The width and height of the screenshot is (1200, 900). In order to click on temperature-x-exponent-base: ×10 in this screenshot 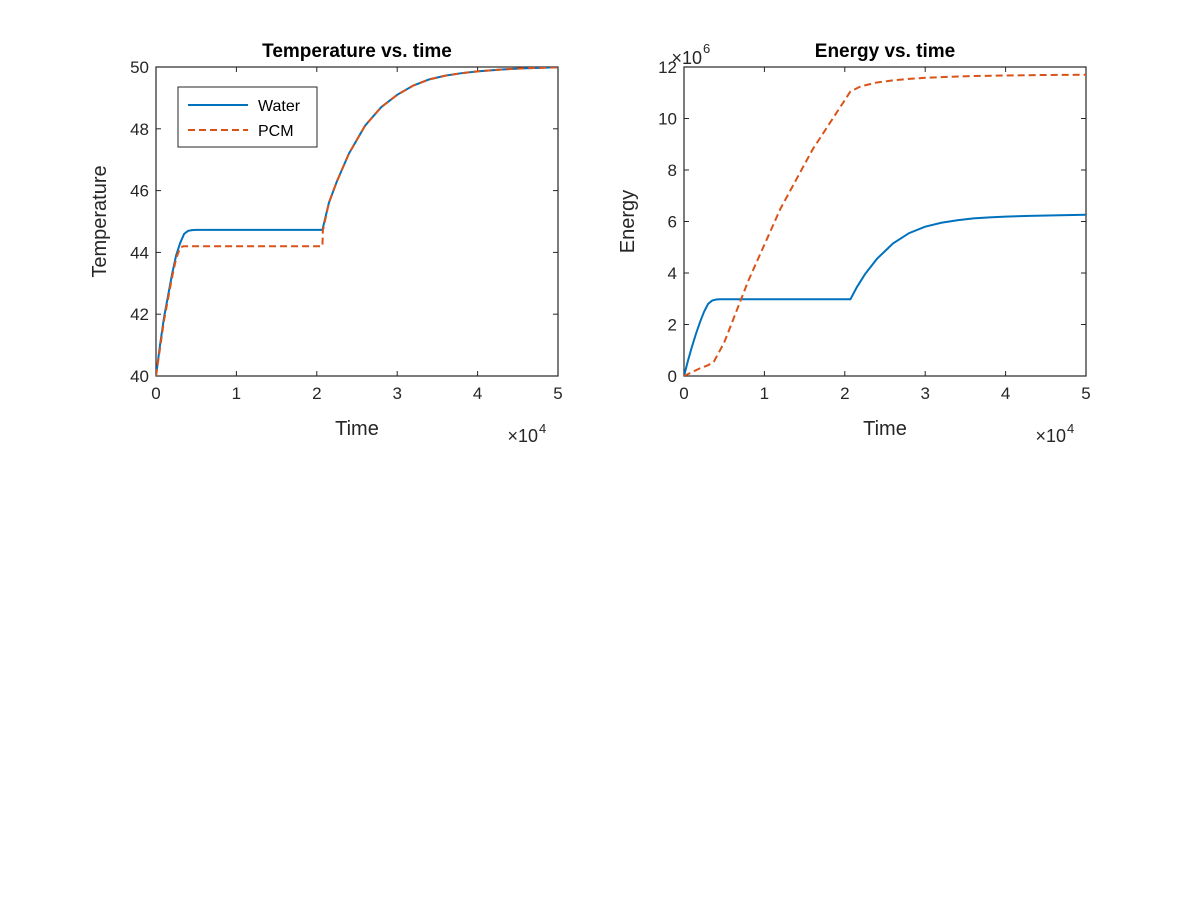, I will do `click(522, 436)`.